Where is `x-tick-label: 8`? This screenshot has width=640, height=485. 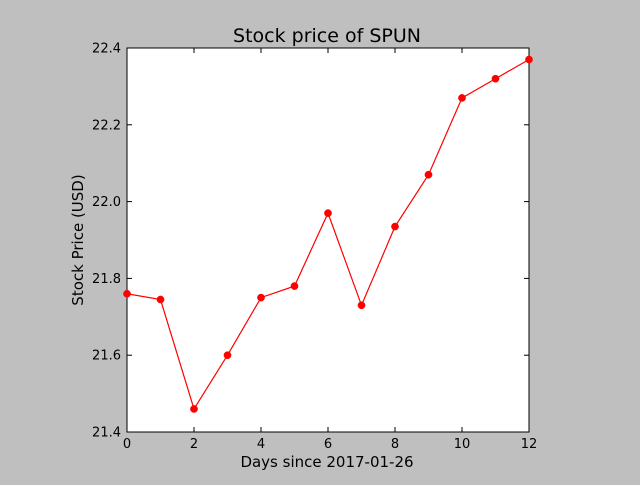
x-tick-label: 8 is located at coordinates (395, 444).